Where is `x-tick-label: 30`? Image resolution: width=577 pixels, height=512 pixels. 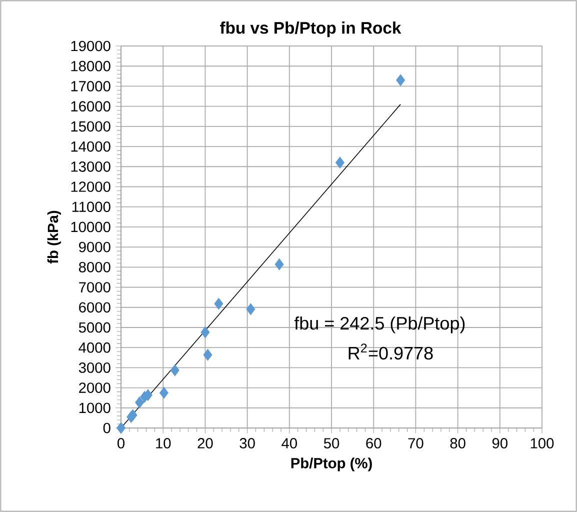 x-tick-label: 30 is located at coordinates (247, 443).